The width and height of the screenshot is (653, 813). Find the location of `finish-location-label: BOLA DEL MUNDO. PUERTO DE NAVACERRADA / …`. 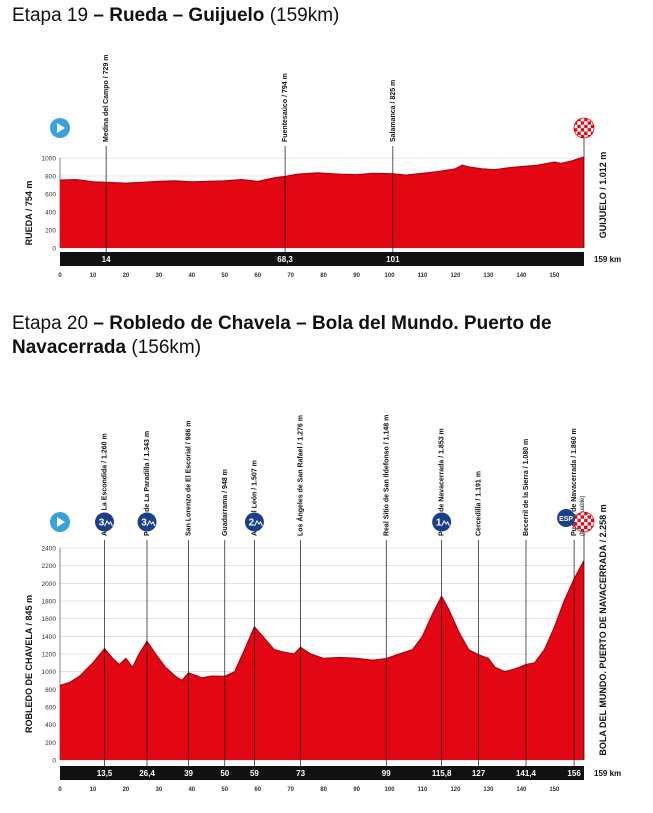

finish-location-label: BOLA DEL MUNDO. PUERTO DE NAVACERRADA / … is located at coordinates (603, 629).